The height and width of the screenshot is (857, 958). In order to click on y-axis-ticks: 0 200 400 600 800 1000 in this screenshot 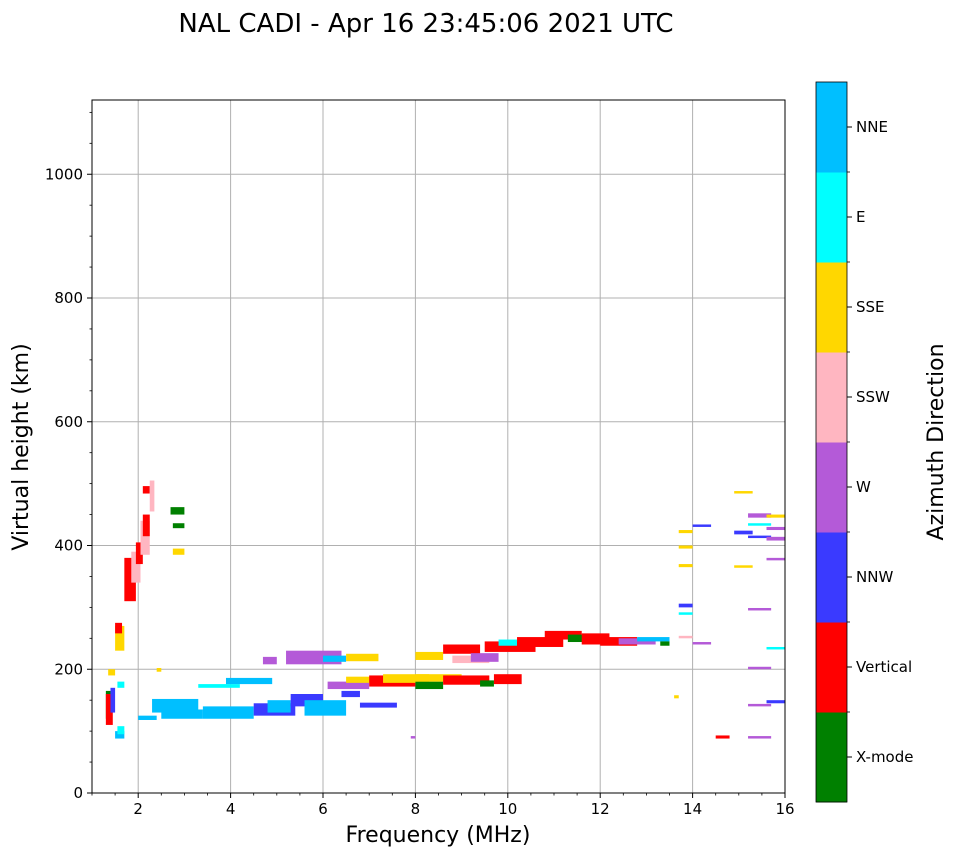, I will do `click(68, 456)`.